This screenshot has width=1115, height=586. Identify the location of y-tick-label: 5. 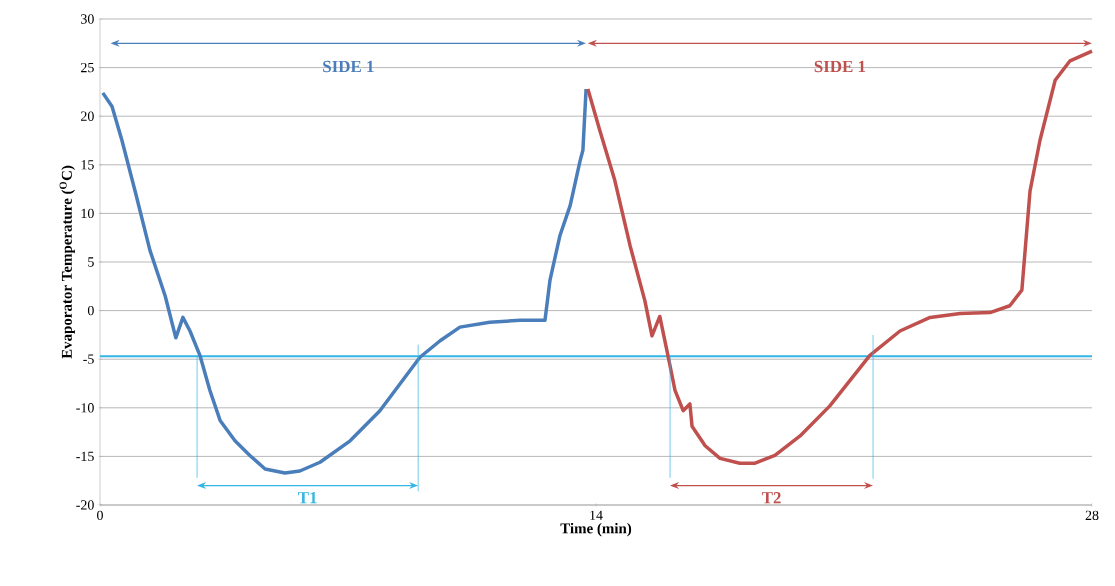
(91, 262).